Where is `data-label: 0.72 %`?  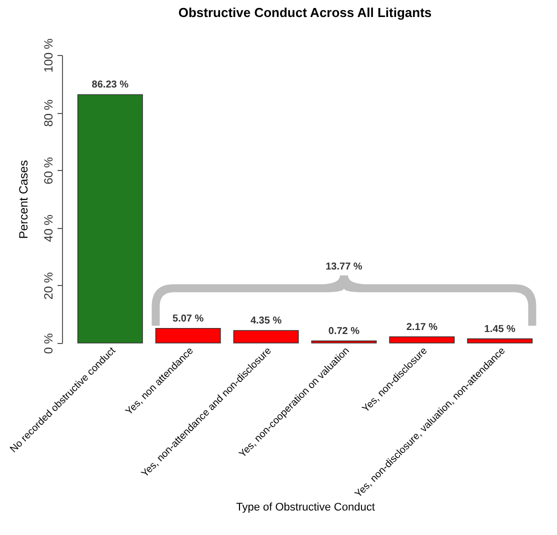 data-label: 0.72 % is located at coordinates (344, 331).